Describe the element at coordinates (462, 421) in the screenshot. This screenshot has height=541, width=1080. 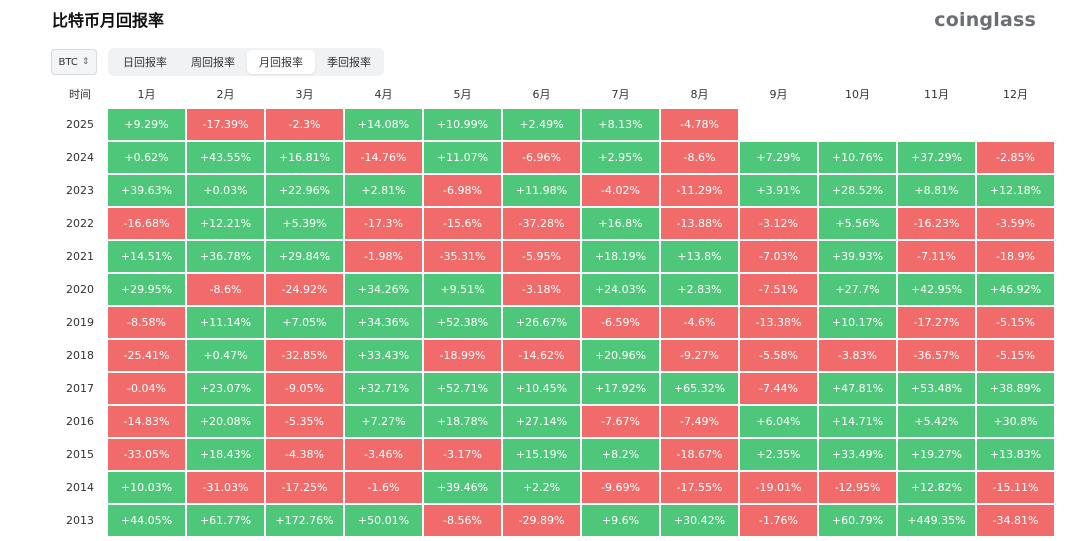
I see `return-cell: +18.78%` at that location.